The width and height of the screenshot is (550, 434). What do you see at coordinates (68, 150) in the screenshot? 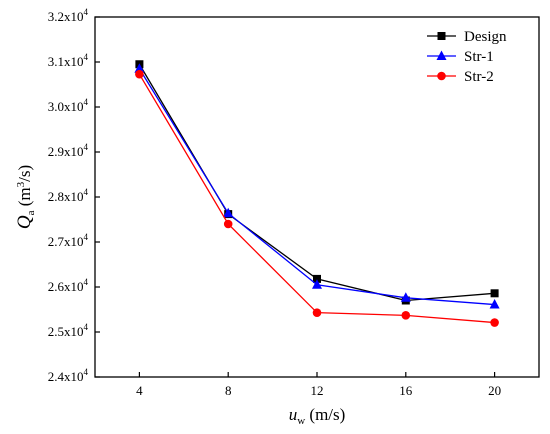
I see `y-tick-label: 2.9x10⁴` at bounding box center [68, 150].